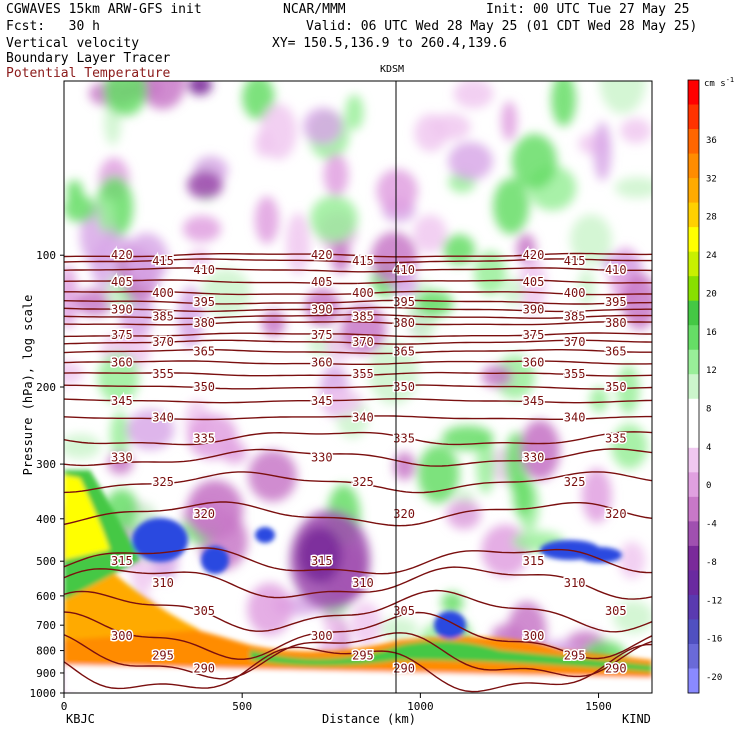 This screenshot has width=740, height=740. Describe the element at coordinates (711, 333) in the screenshot. I see `colorbar-label: 16` at that location.